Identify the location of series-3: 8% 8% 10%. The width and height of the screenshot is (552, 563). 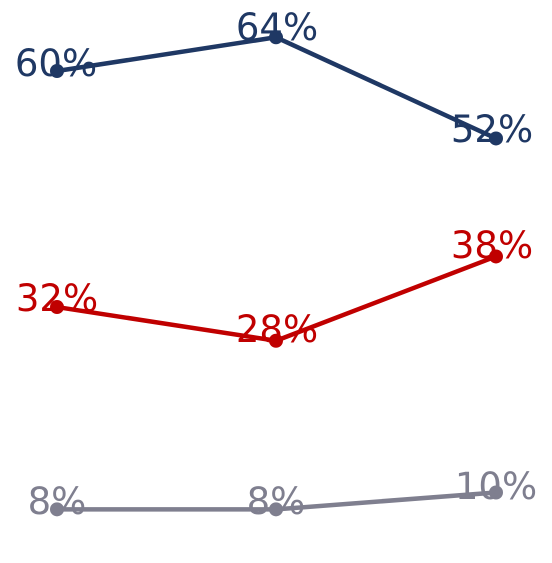
(282, 494).